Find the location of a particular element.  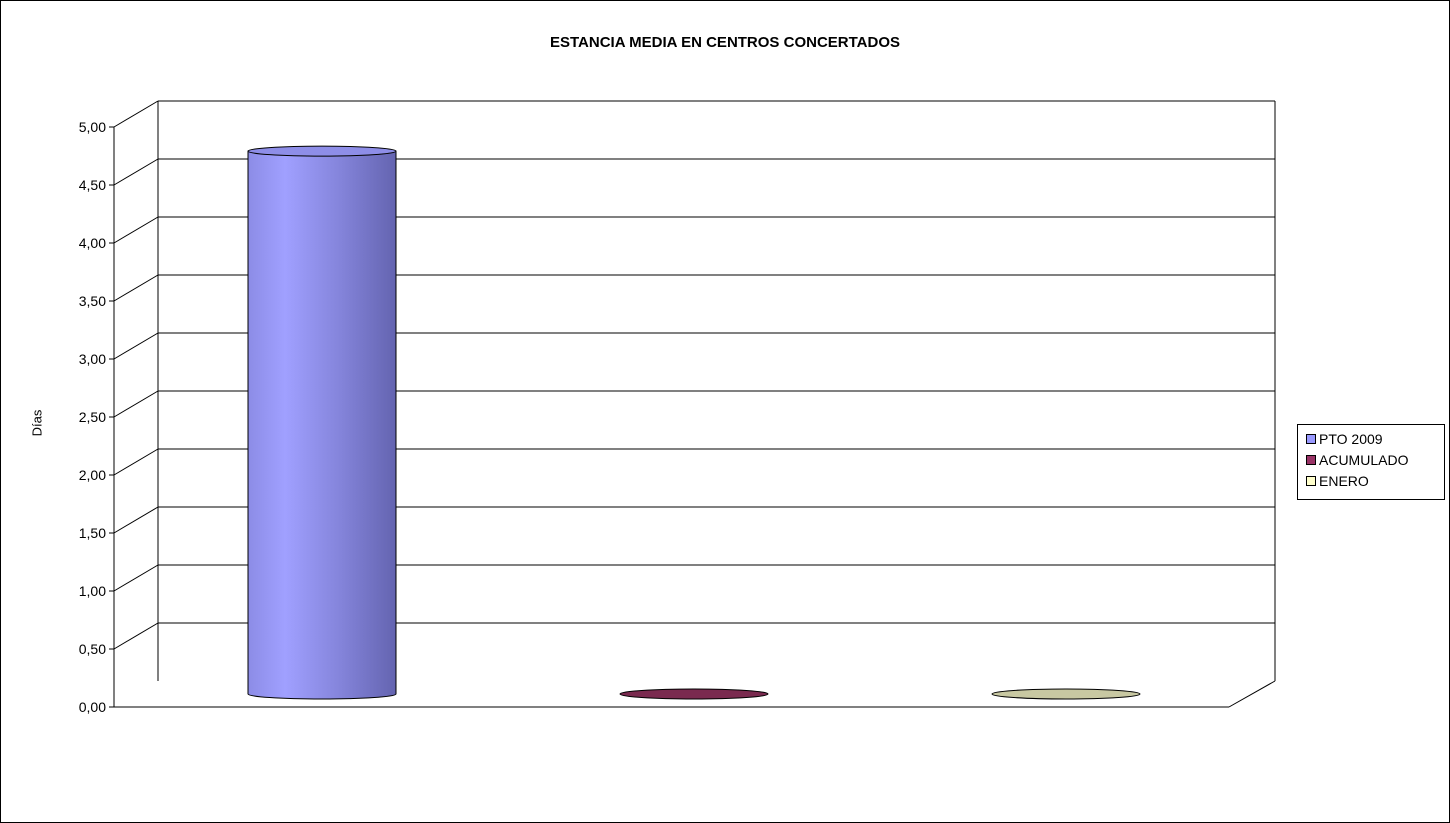

y-tick-label: 3,00 is located at coordinates (92, 359).